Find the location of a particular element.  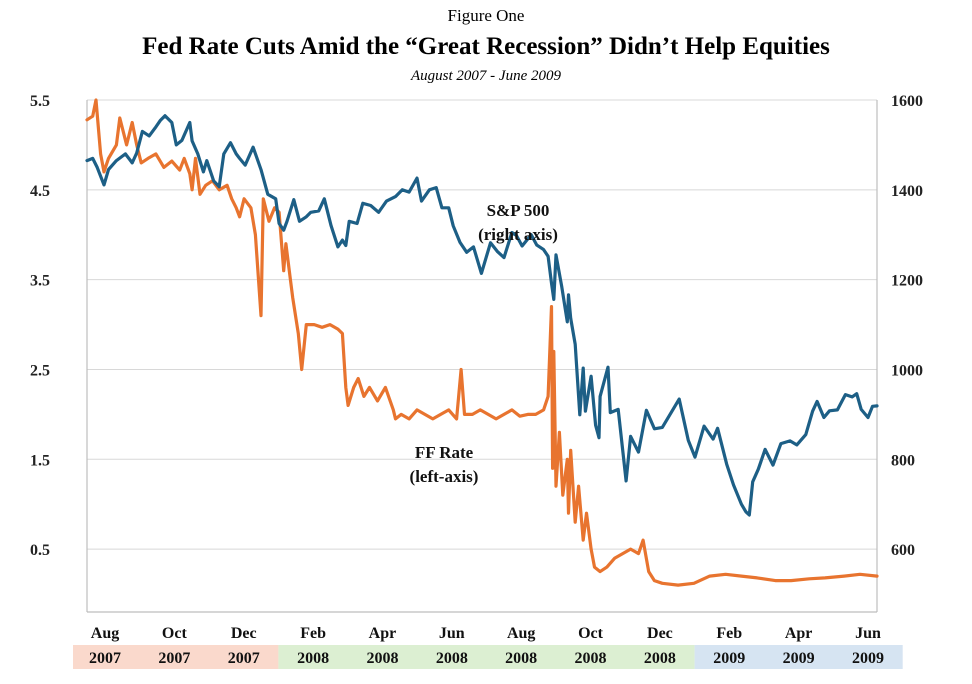

right-axis-ticks: 1600 1400 1200 1000 800 600 is located at coordinates (907, 326).